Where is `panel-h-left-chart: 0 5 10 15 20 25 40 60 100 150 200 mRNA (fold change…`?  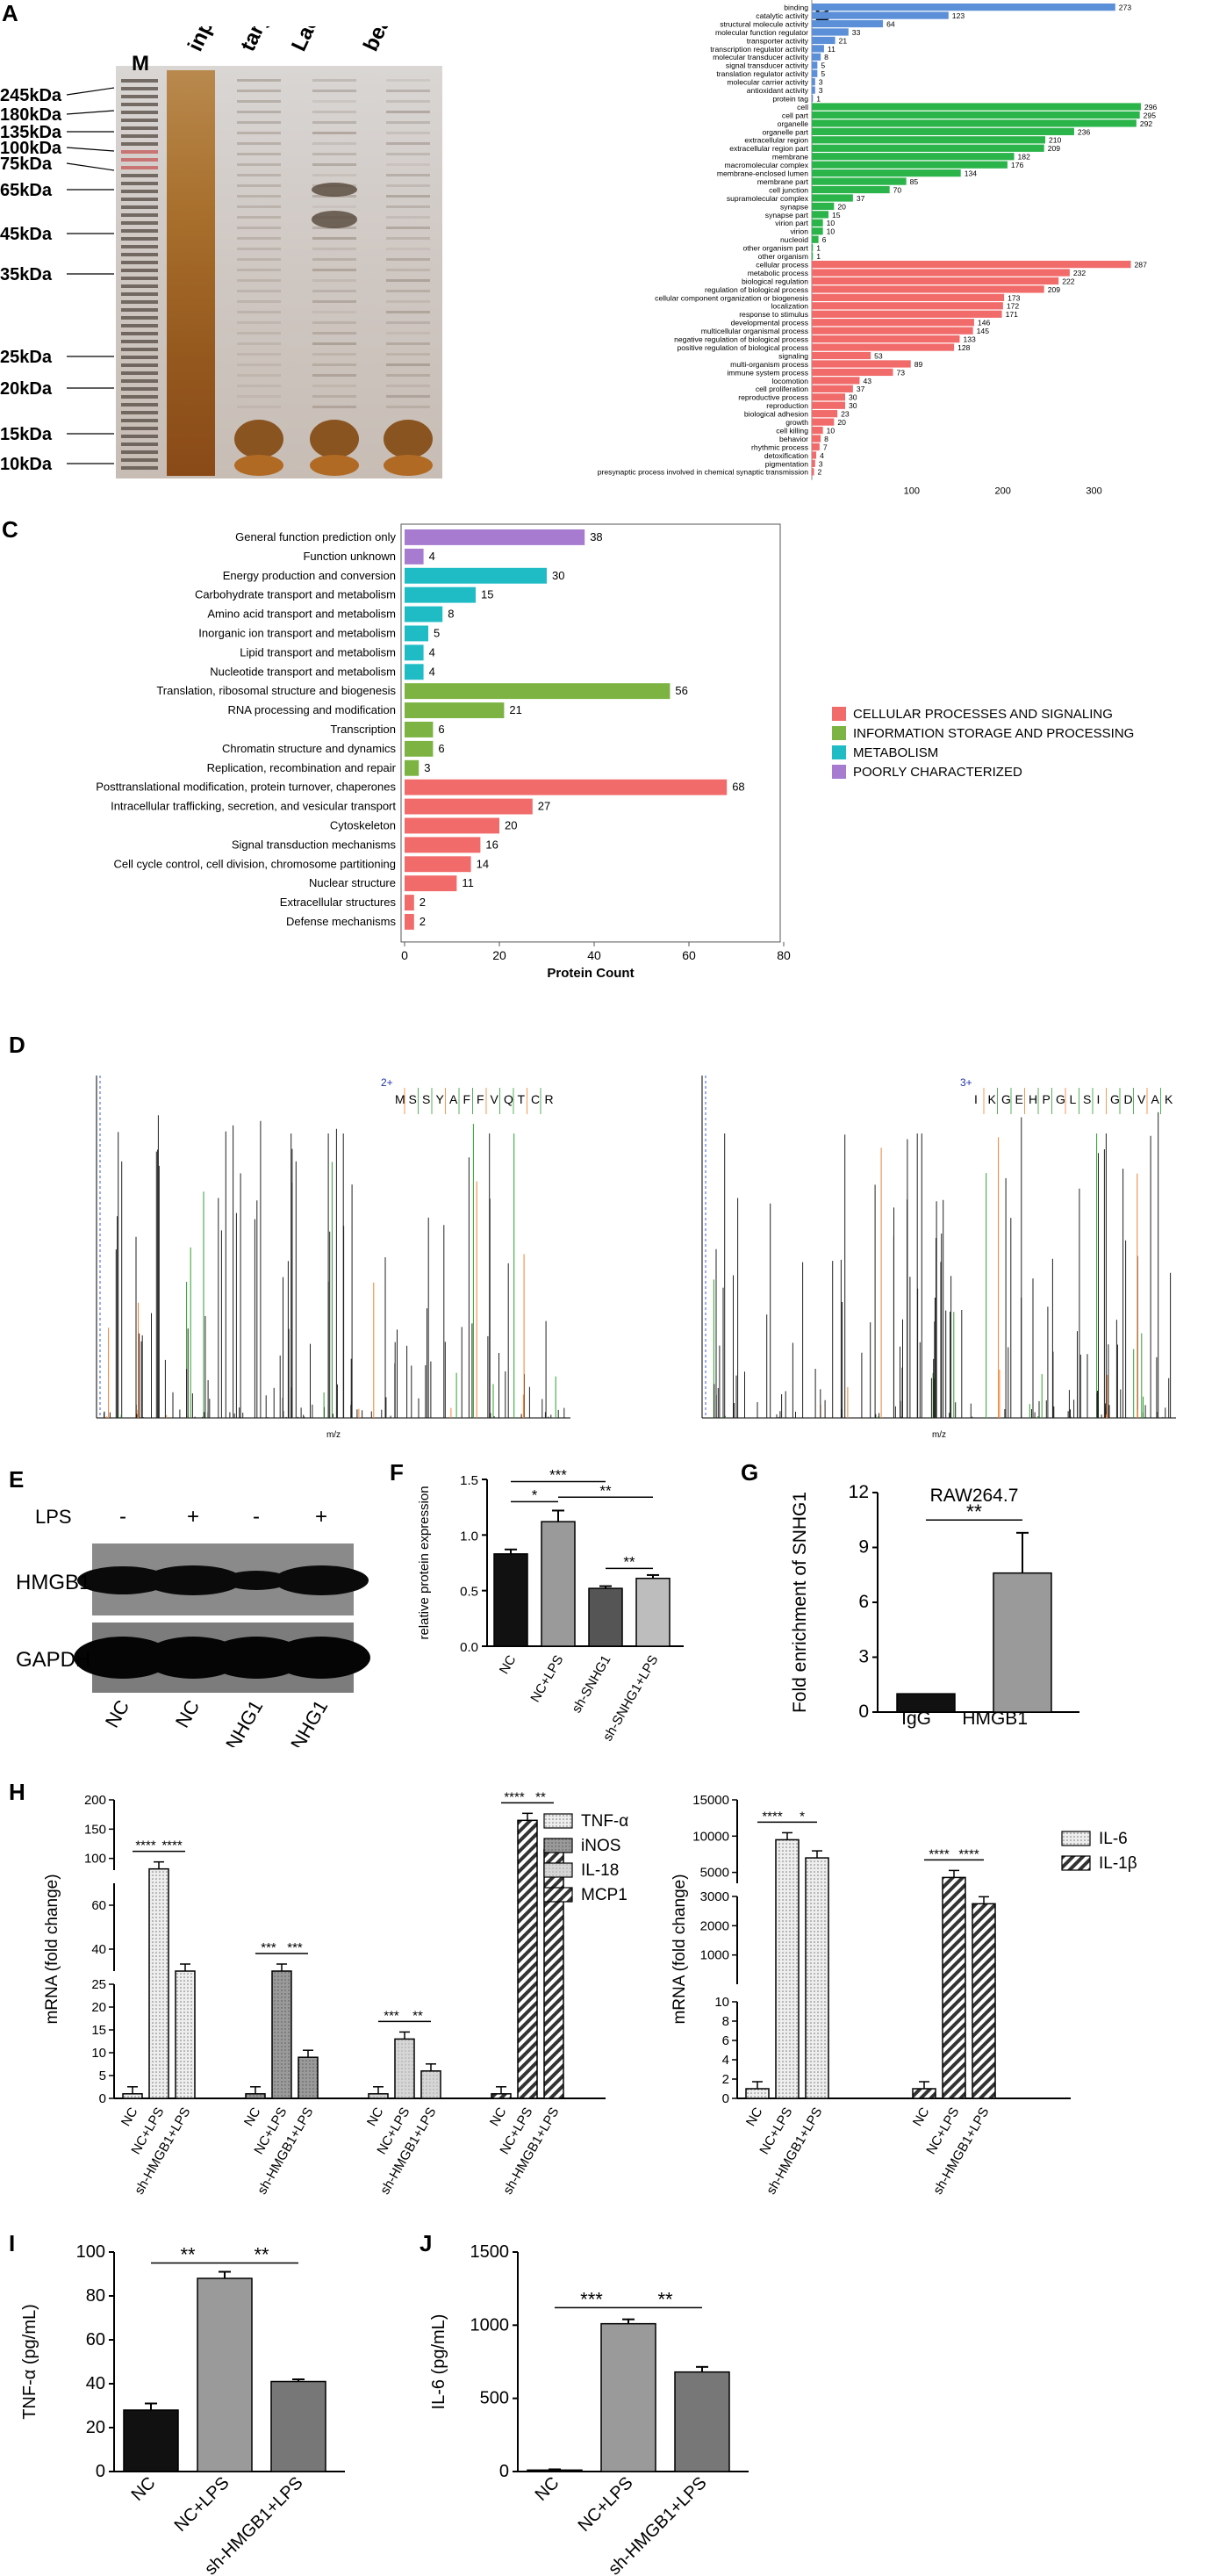 panel-h-left-chart: 0 5 10 15 20 25 40 60 100 150 200 mRNA (fold change… is located at coordinates (335, 1993).